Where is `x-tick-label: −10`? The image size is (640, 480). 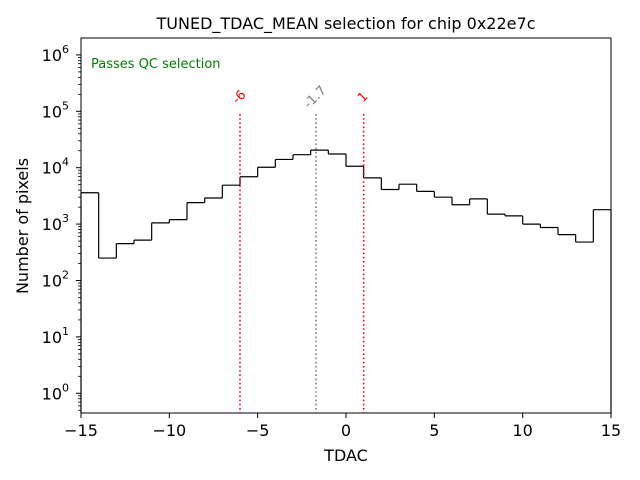 x-tick-label: −10 is located at coordinates (169, 430).